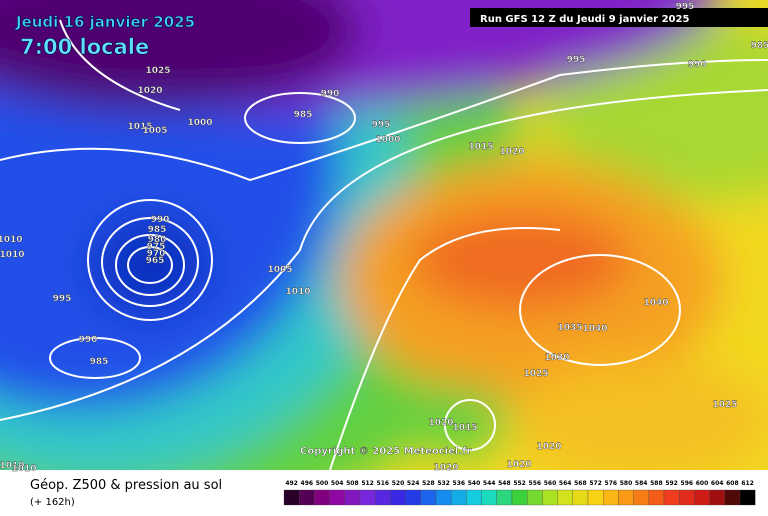 Image resolution: width=768 pixels, height=516 pixels. I want to click on scale-label: 576, so click(611, 483).